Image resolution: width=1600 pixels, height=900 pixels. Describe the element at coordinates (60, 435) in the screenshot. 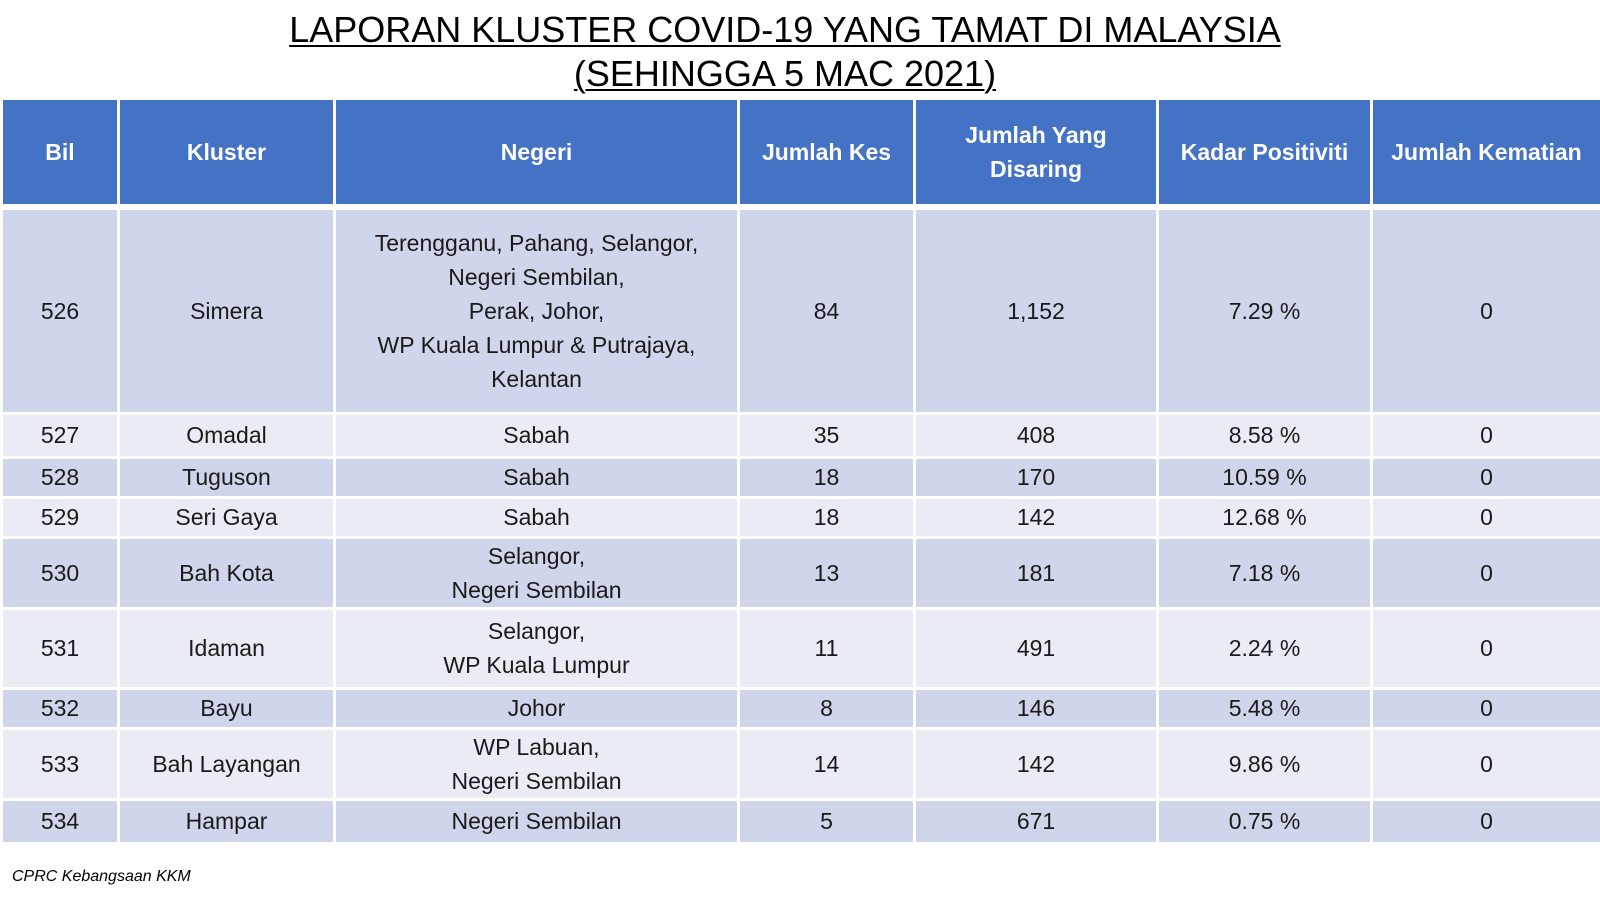

I see `cell-bil: 527` at that location.